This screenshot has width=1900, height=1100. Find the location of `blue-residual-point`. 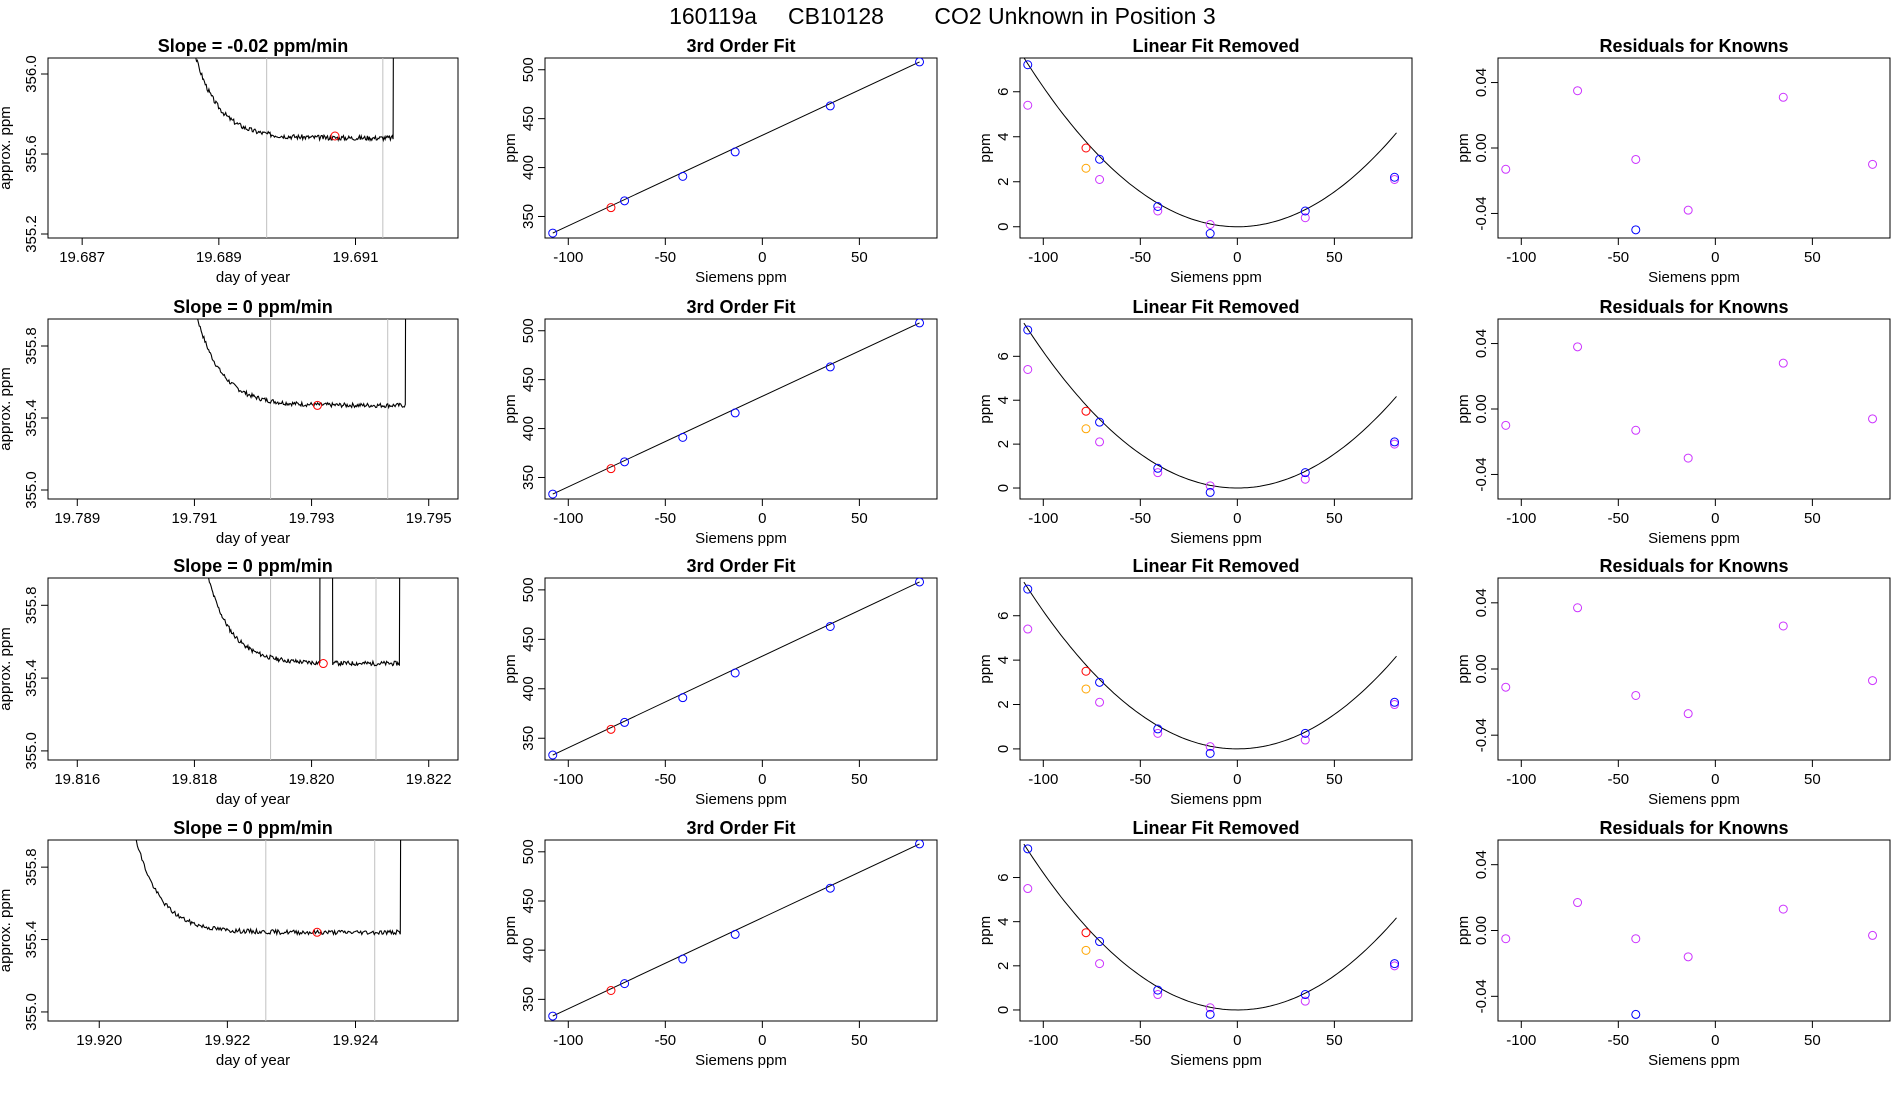

blue-residual-point is located at coordinates (1636, 1014).